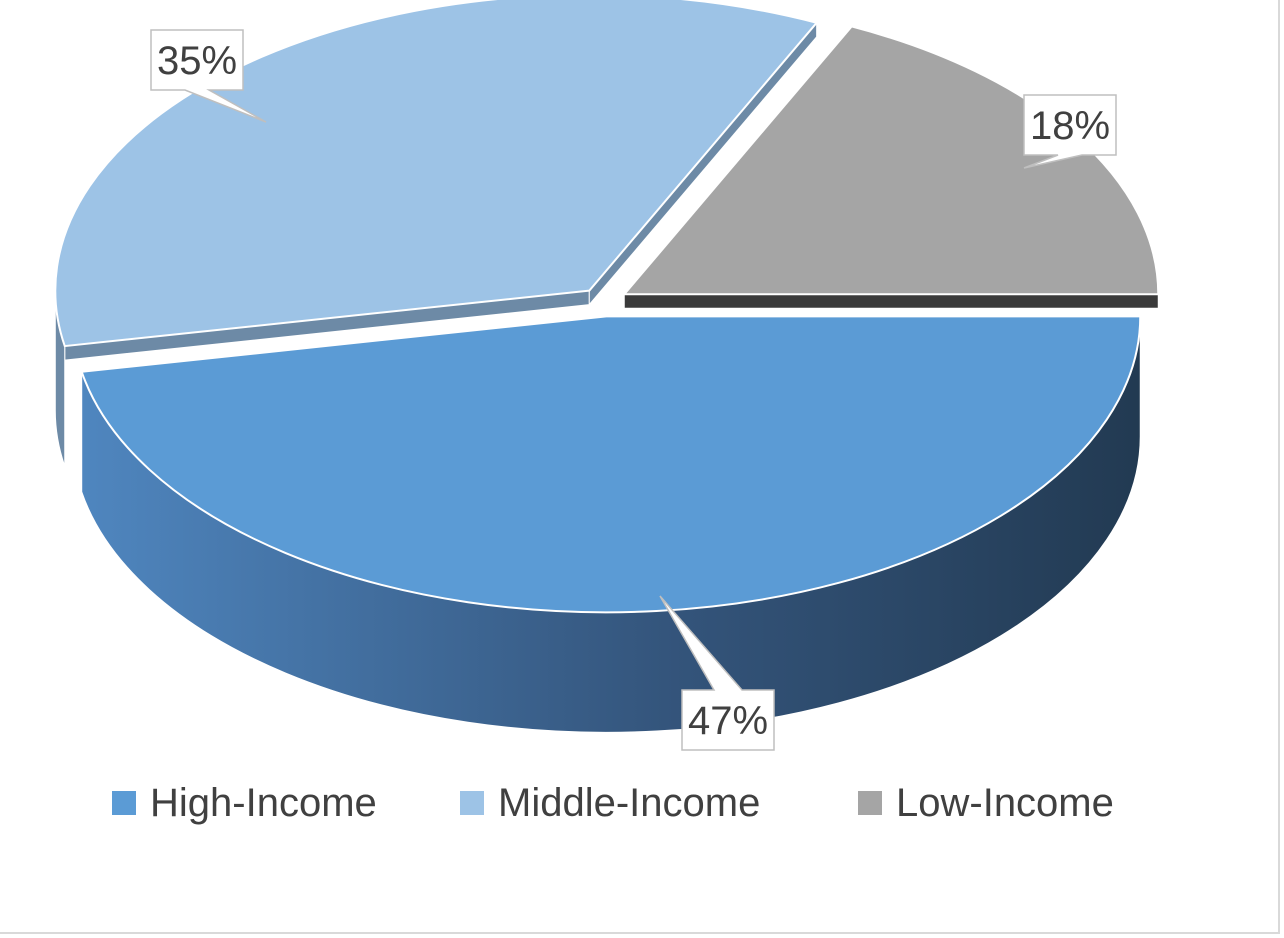 This screenshot has height=938, width=1284. I want to click on legend-label-middle-income: Middle-Income, so click(629, 803).